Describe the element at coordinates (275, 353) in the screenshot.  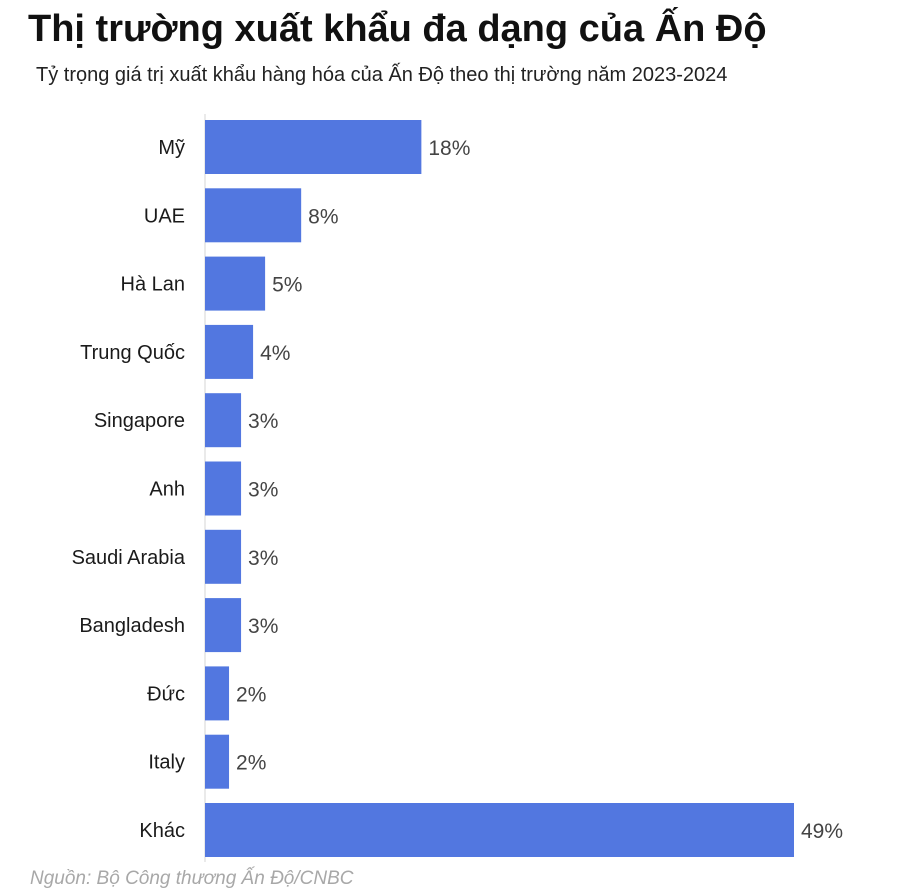
I see `value-label: 4%` at that location.